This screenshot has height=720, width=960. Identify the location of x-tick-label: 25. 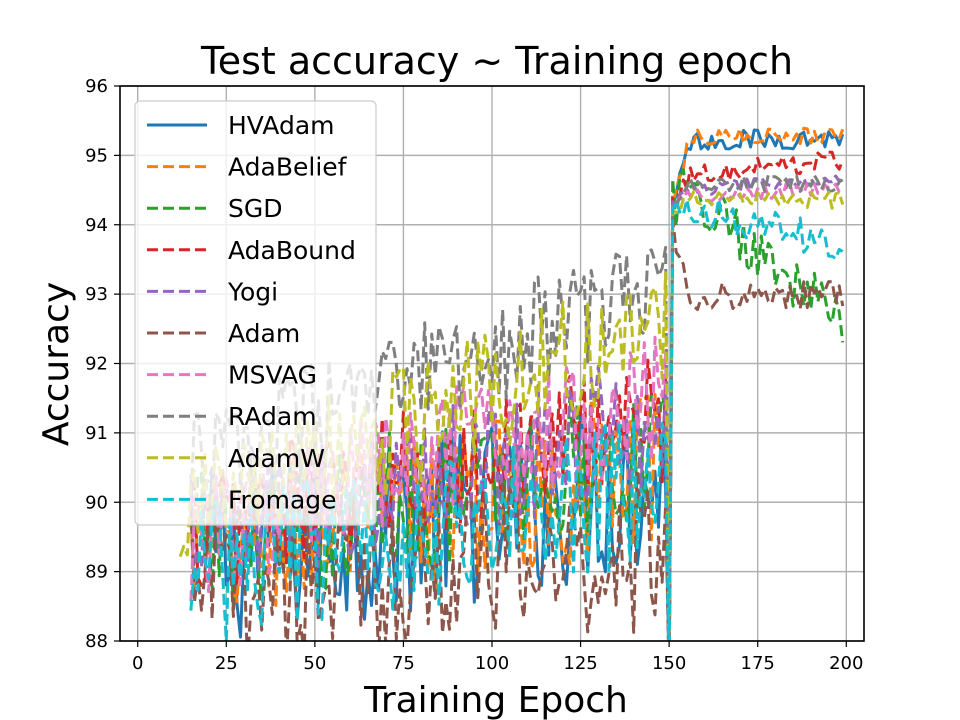
(226, 663).